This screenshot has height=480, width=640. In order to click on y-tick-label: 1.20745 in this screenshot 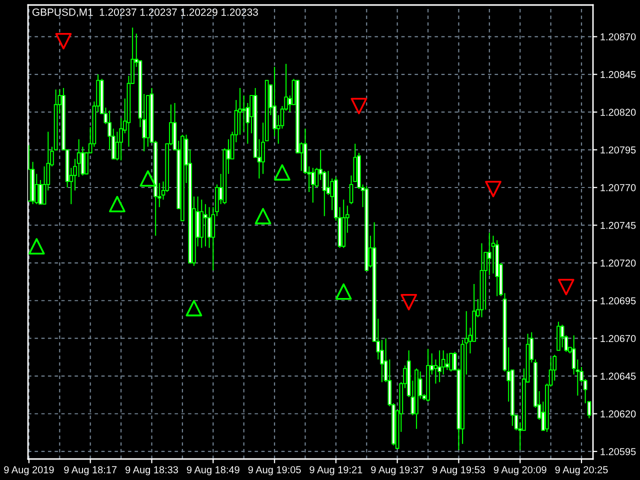, I will do `click(618, 225)`.